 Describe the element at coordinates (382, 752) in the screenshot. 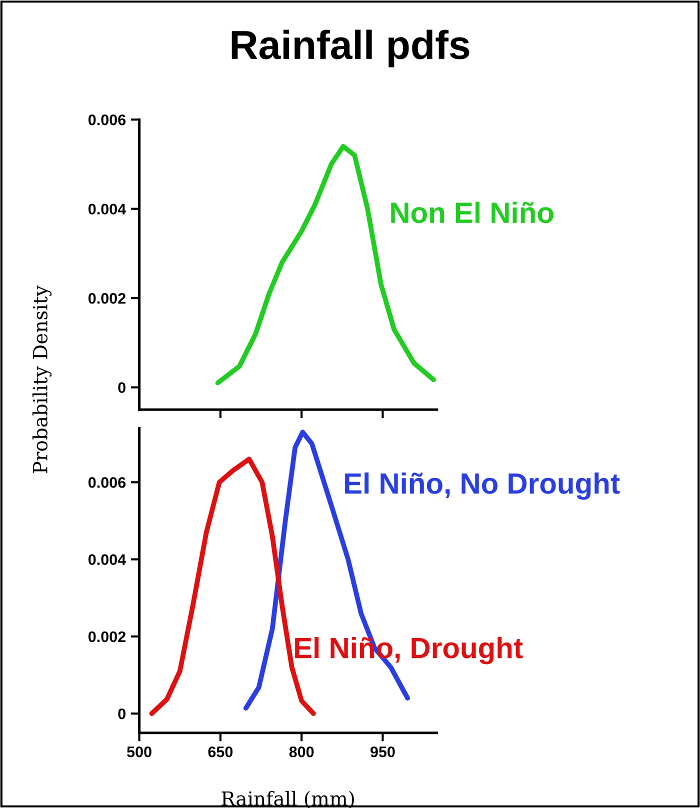

I see `x-tick-label: 950` at that location.